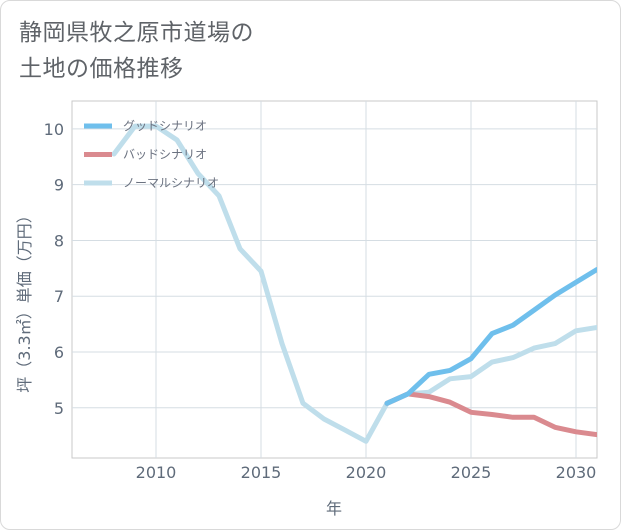 Image resolution: width=621 pixels, height=530 pixels. I want to click on y-tick-label-9: 9, so click(59, 185).